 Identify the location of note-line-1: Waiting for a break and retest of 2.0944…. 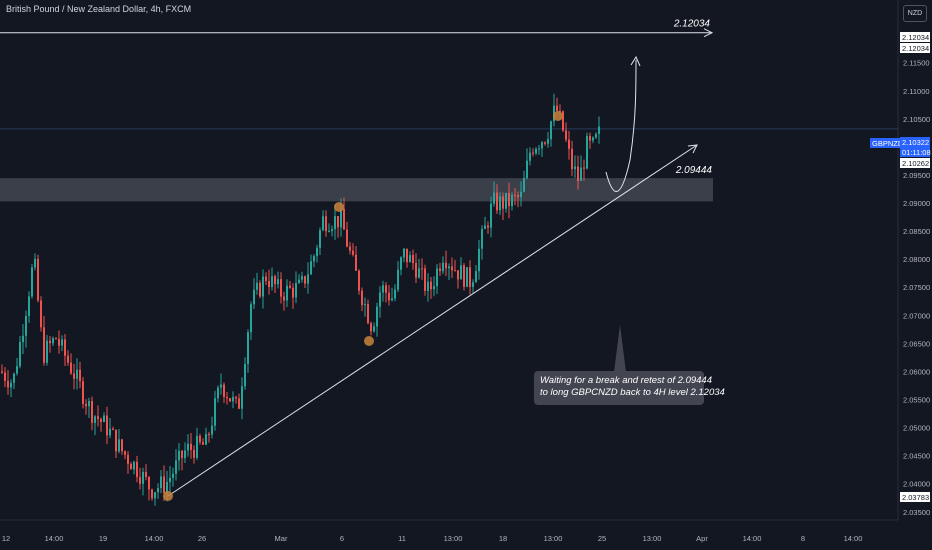
(626, 380).